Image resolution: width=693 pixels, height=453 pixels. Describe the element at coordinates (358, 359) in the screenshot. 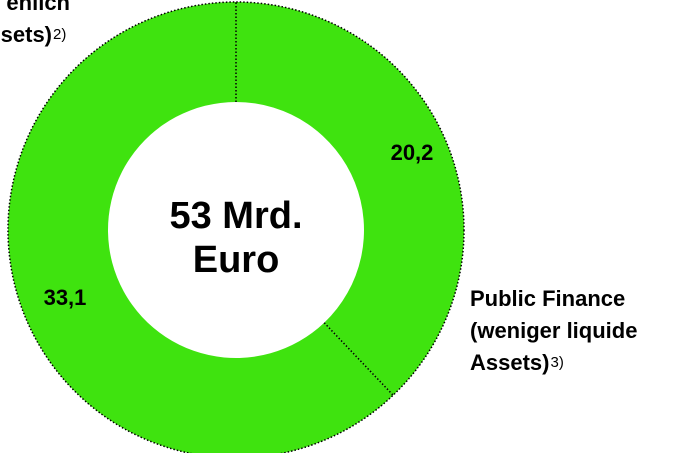

I see `segment-divider` at that location.